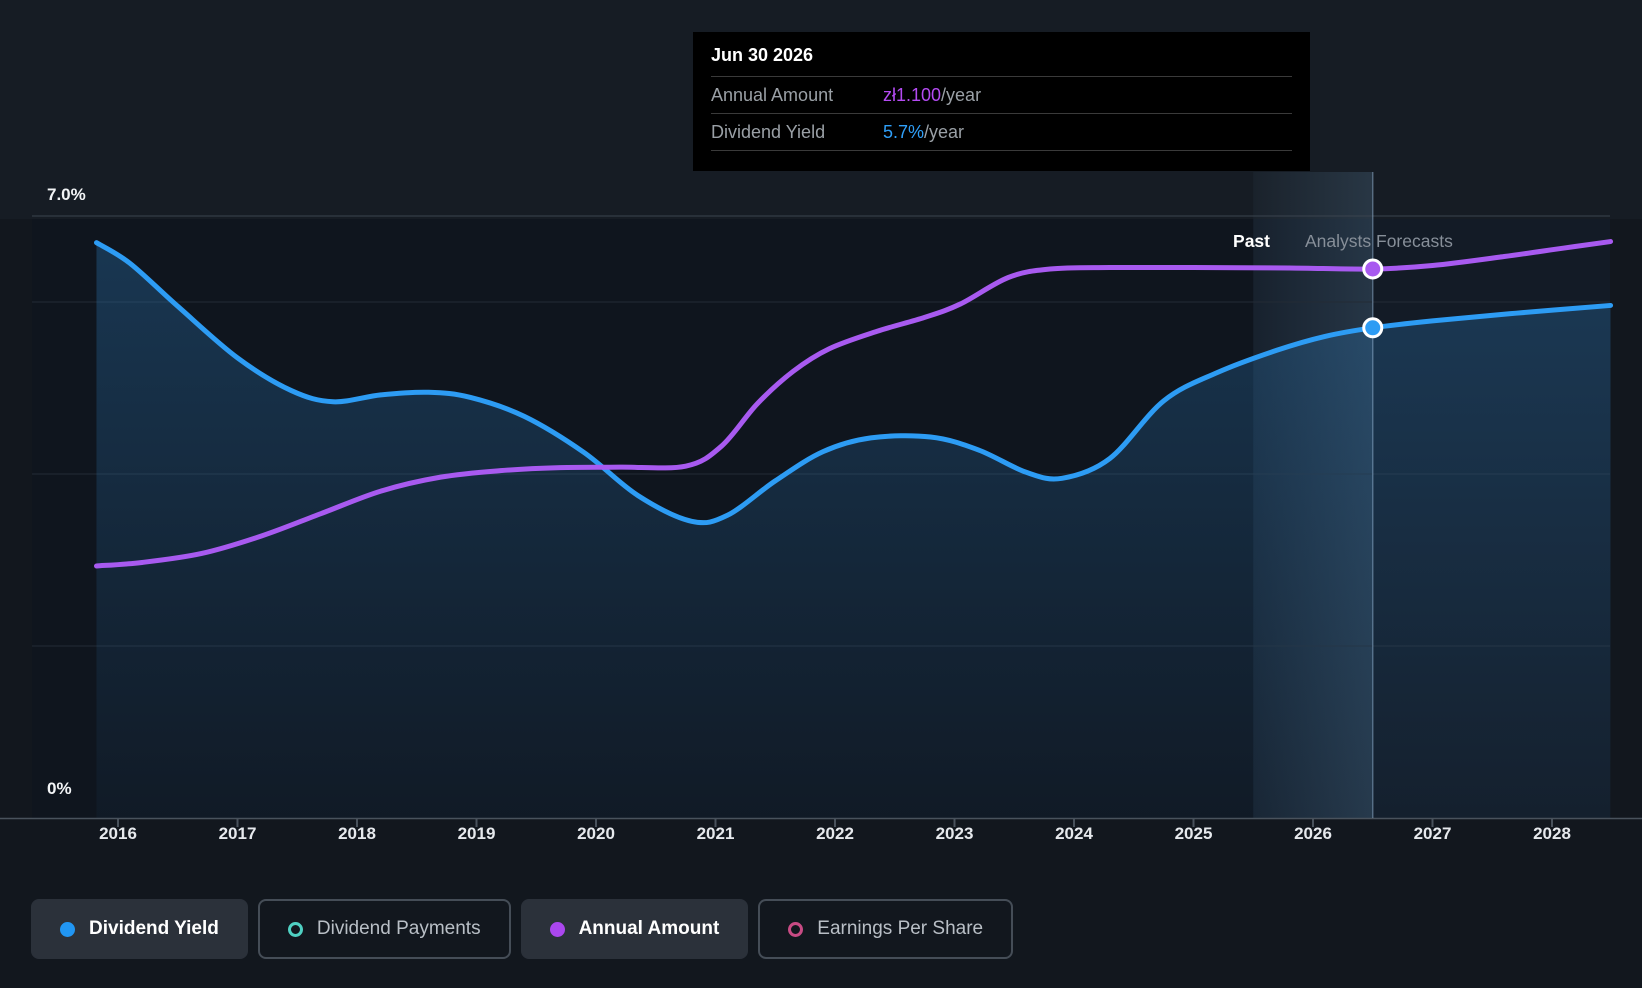 The image size is (1642, 988). What do you see at coordinates (1001, 132) in the screenshot?
I see `tooltip-row-dividend-yield: Dividend Yield 5.7%/year` at bounding box center [1001, 132].